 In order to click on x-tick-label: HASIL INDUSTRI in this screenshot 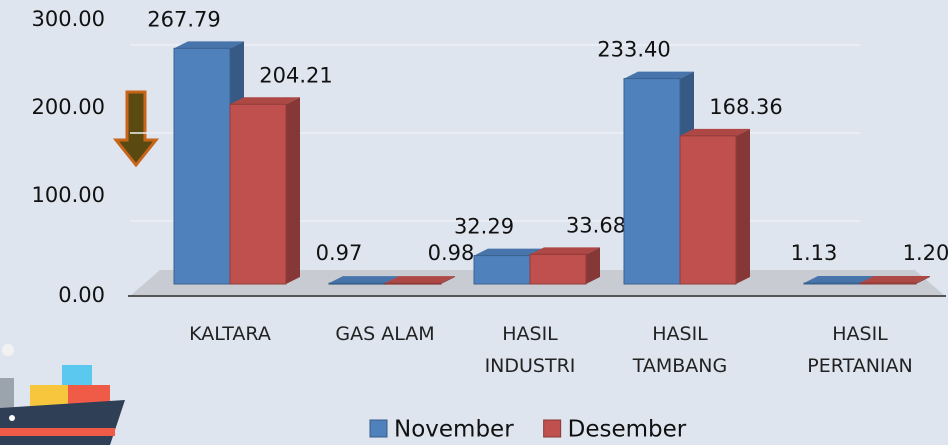, I will do `click(530, 350)`.